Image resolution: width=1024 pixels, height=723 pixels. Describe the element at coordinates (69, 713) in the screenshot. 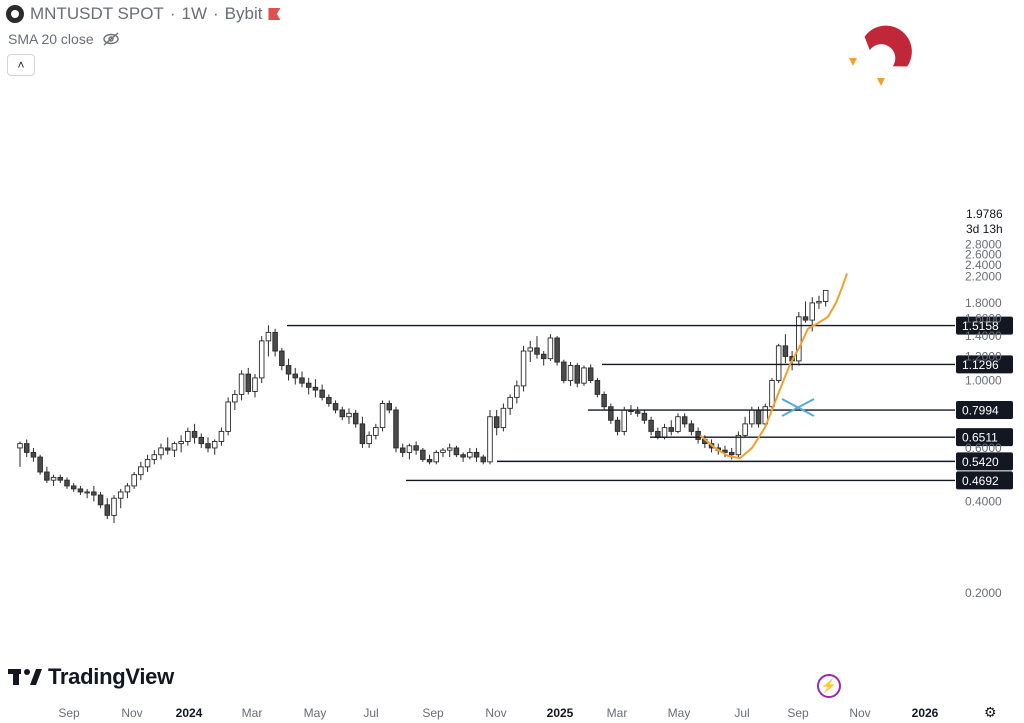

I see `time-tick-label: Sep` at that location.